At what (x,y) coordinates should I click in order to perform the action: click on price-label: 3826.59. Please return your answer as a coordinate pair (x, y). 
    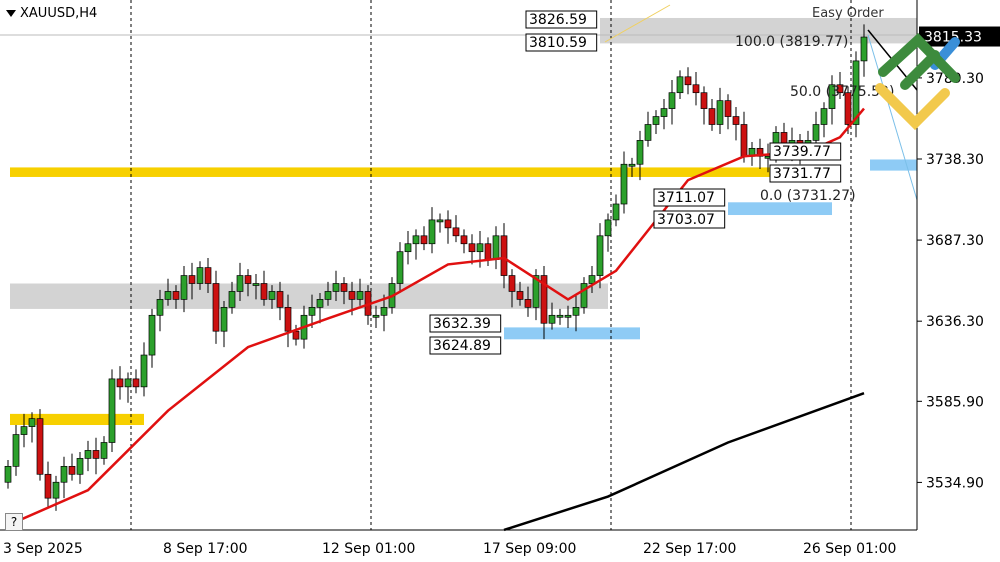
    Looking at the image, I should click on (561, 19).